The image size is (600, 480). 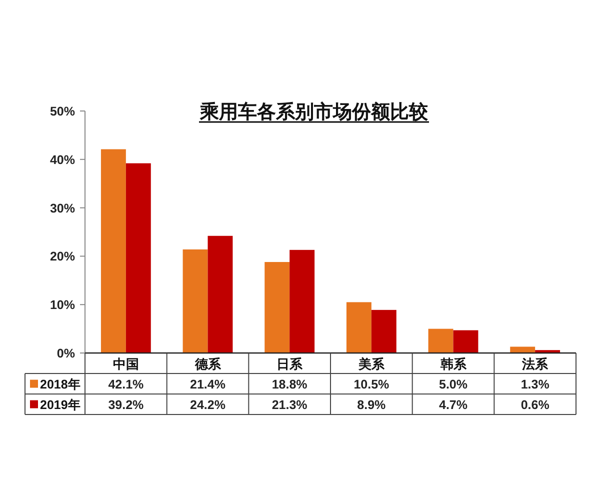 I want to click on y-tick-label: 40%, so click(x=62, y=159).